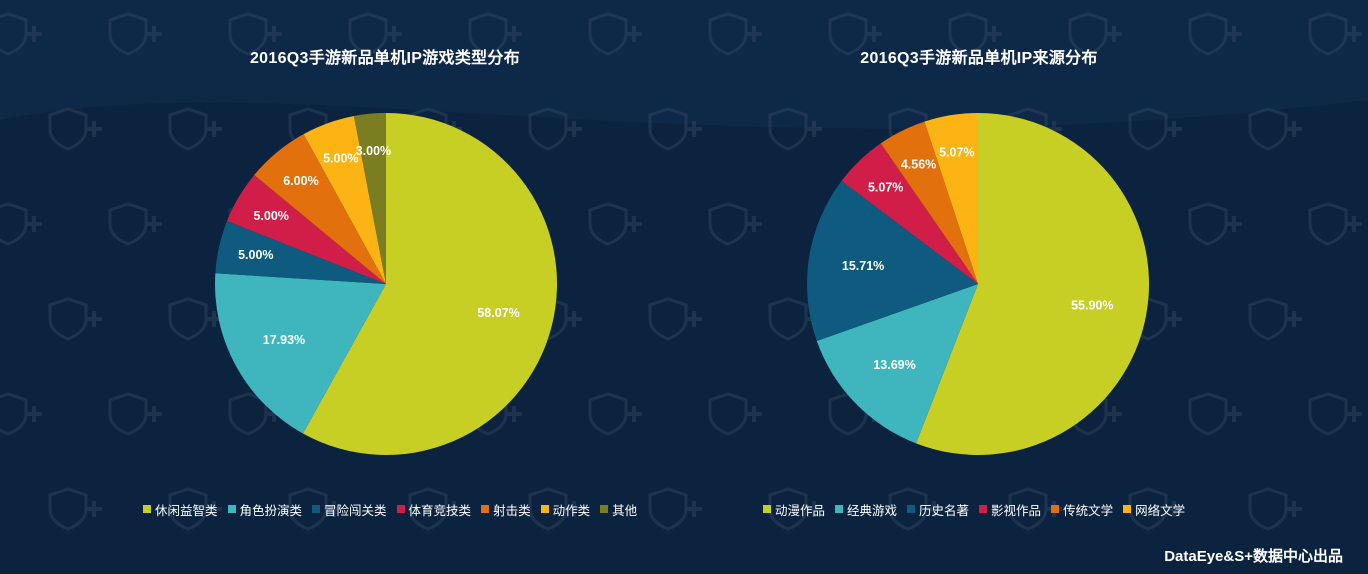 This screenshot has width=1368, height=574. I want to click on legend-label: 体育竞技类, so click(440, 510).